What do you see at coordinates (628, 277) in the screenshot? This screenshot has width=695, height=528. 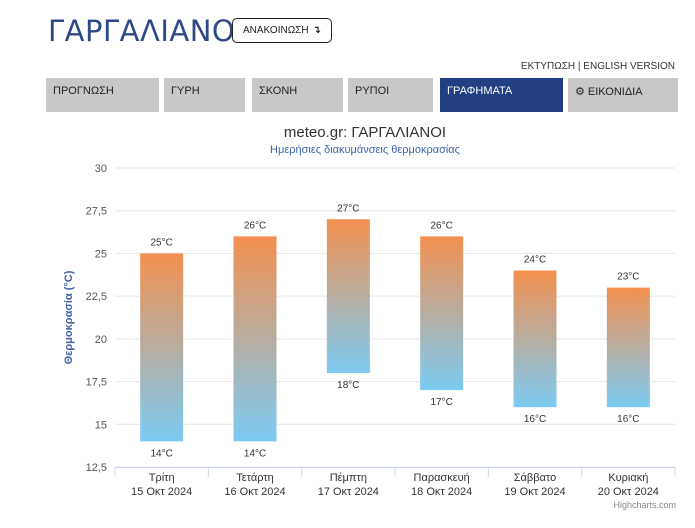 I see `max-temp-label: 23°C` at bounding box center [628, 277].